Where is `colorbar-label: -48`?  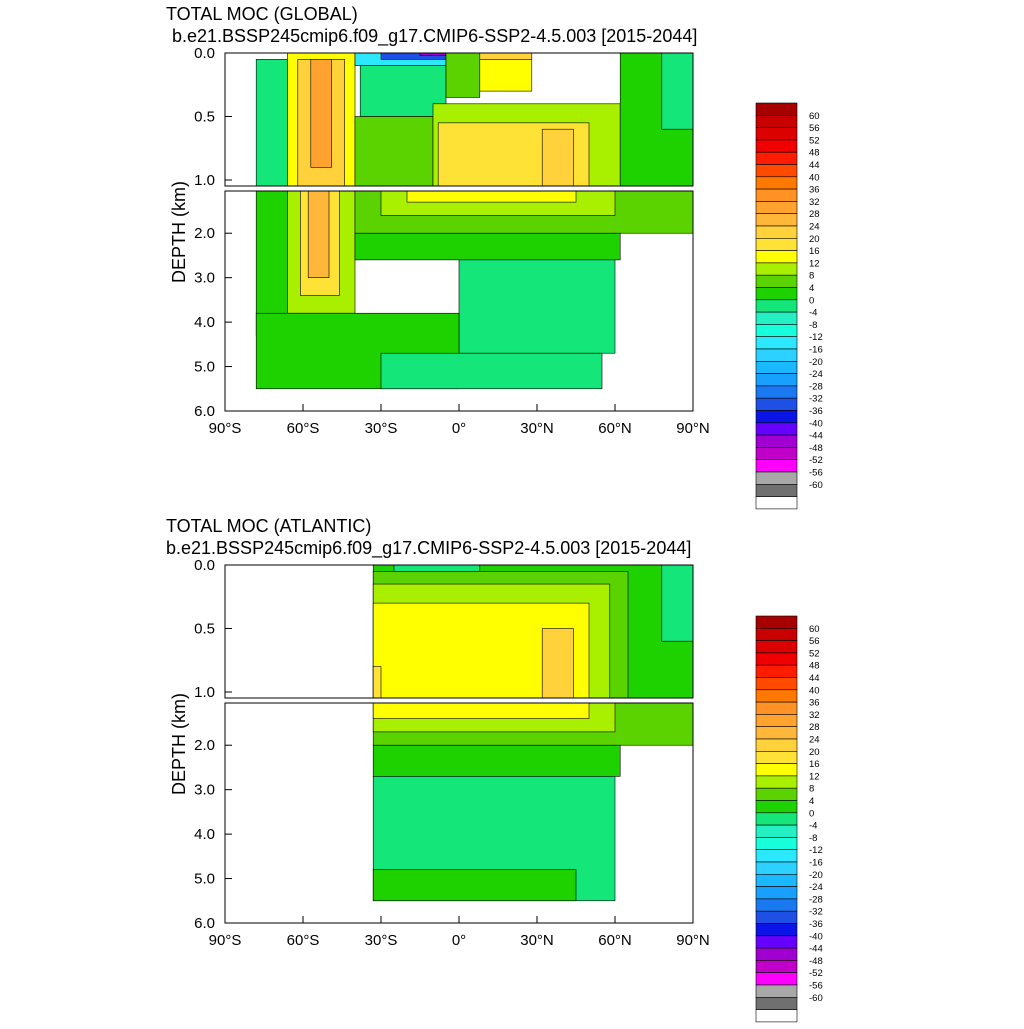 colorbar-label: -48 is located at coordinates (816, 961).